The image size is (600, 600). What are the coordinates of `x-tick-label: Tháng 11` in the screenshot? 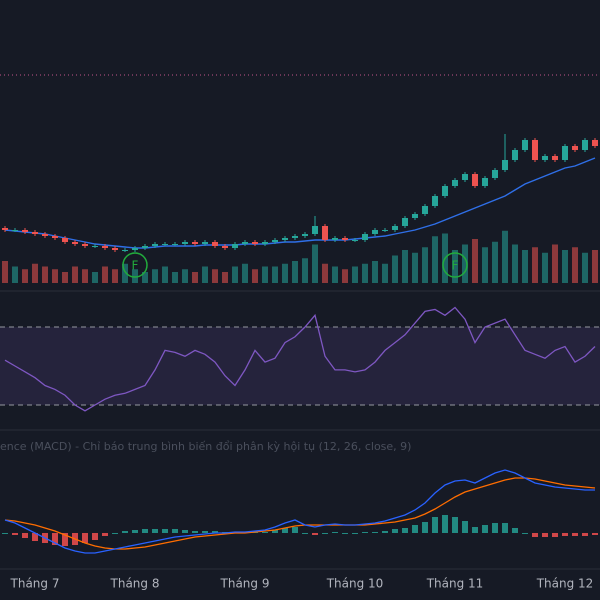 It's located at (455, 584).